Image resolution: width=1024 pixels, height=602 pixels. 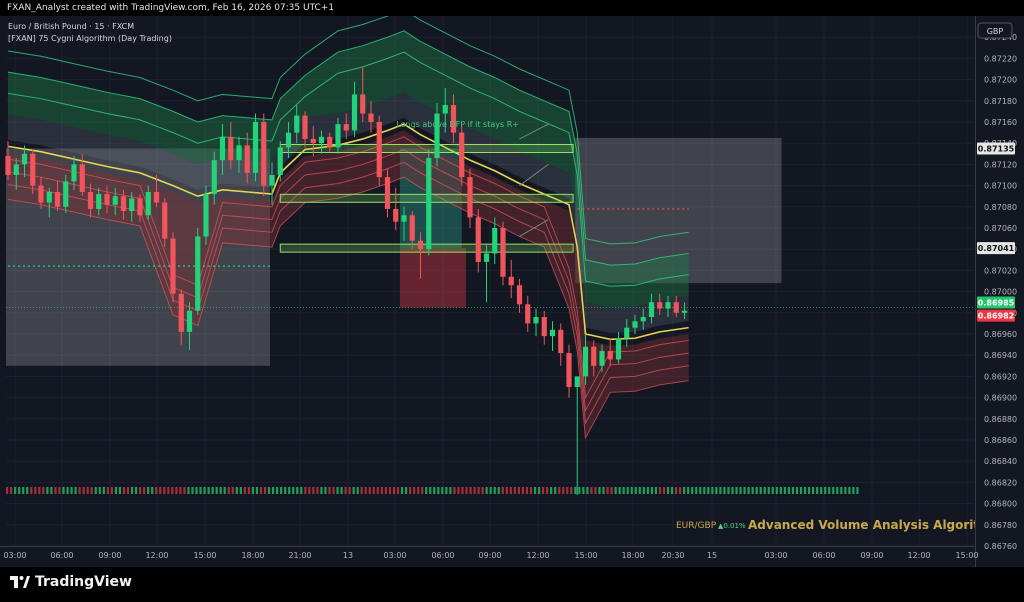 What do you see at coordinates (71, 582) in the screenshot?
I see `tradingview-logo: TradingView` at bounding box center [71, 582].